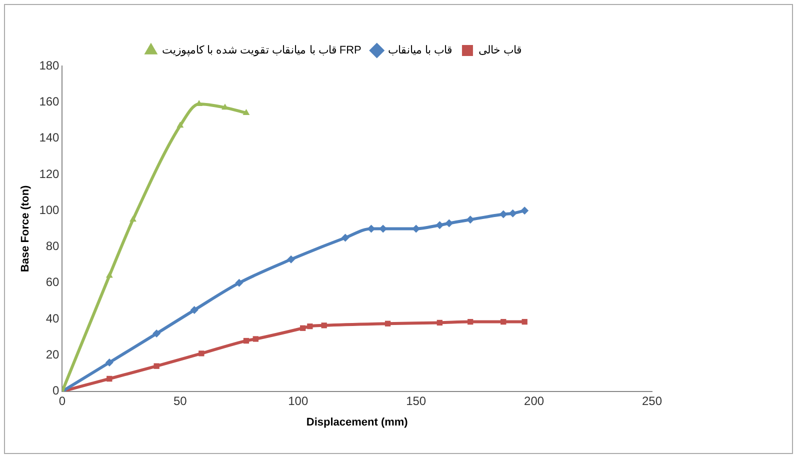  I want to click on legend-label: قاب خالی, so click(500, 50).